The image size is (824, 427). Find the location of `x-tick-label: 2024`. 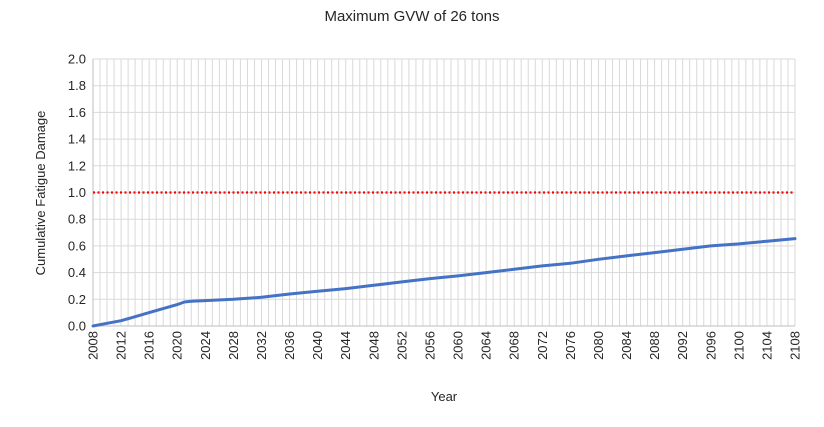

x-tick-label: 2024 is located at coordinates (205, 345).